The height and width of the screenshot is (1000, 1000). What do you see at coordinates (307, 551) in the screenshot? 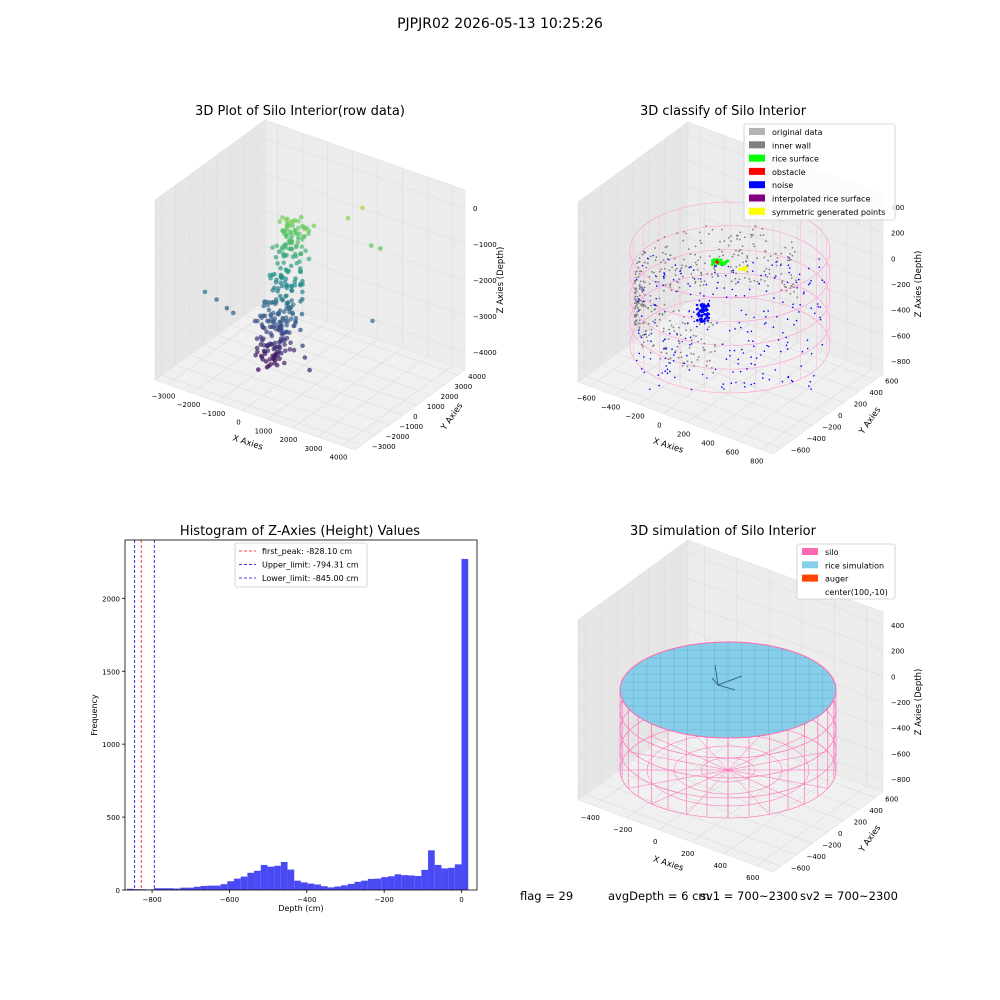
I see `legend-label: first_peak: -828.10 cm` at bounding box center [307, 551].